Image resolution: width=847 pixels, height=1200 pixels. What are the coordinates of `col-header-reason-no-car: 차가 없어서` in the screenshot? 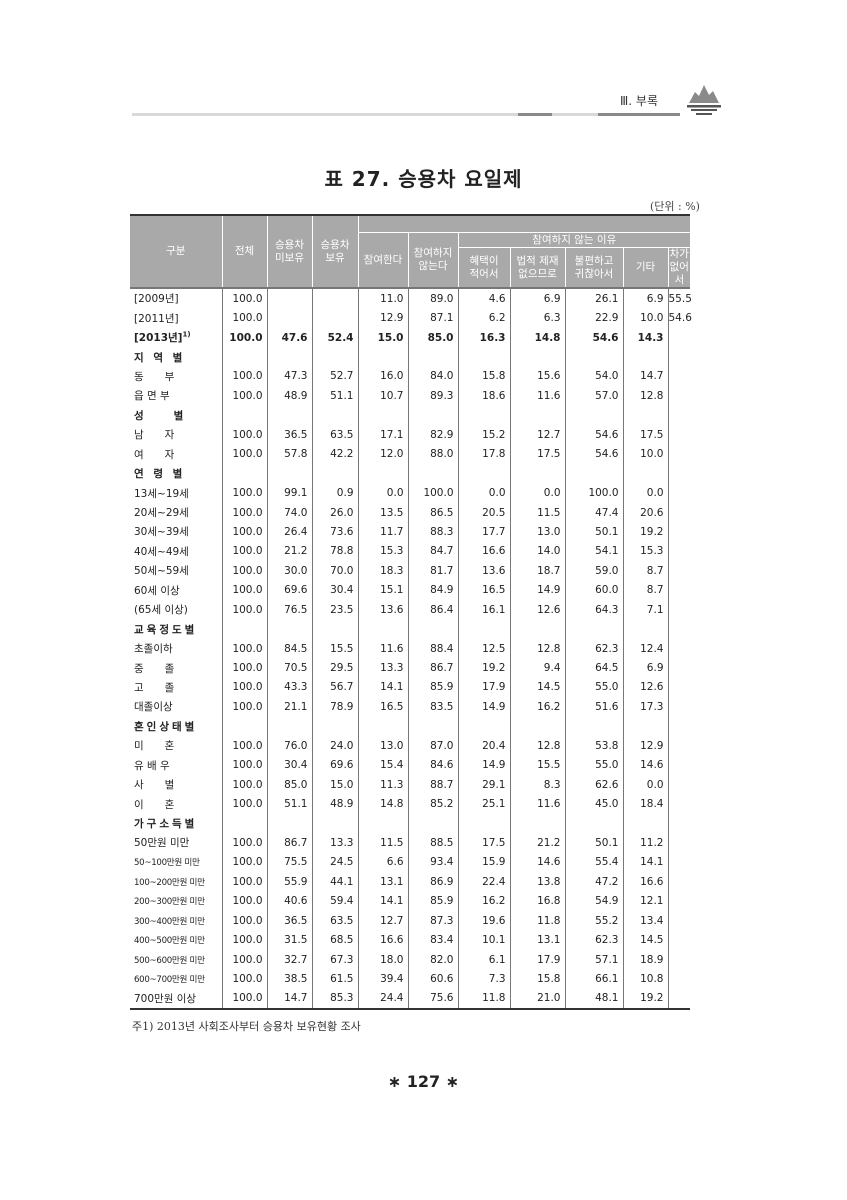 It's located at (679, 267).